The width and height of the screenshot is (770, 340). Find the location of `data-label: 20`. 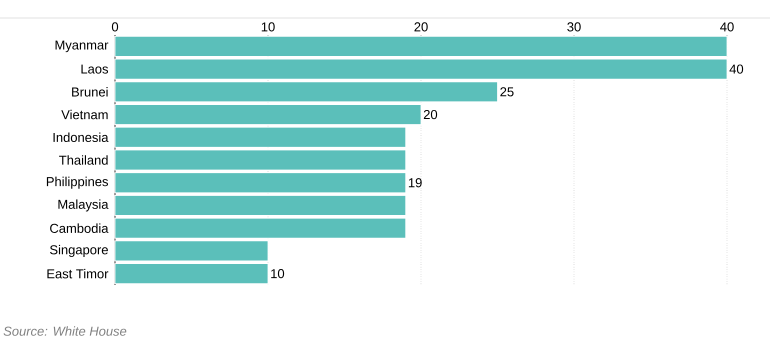

data-label: 20 is located at coordinates (431, 115).